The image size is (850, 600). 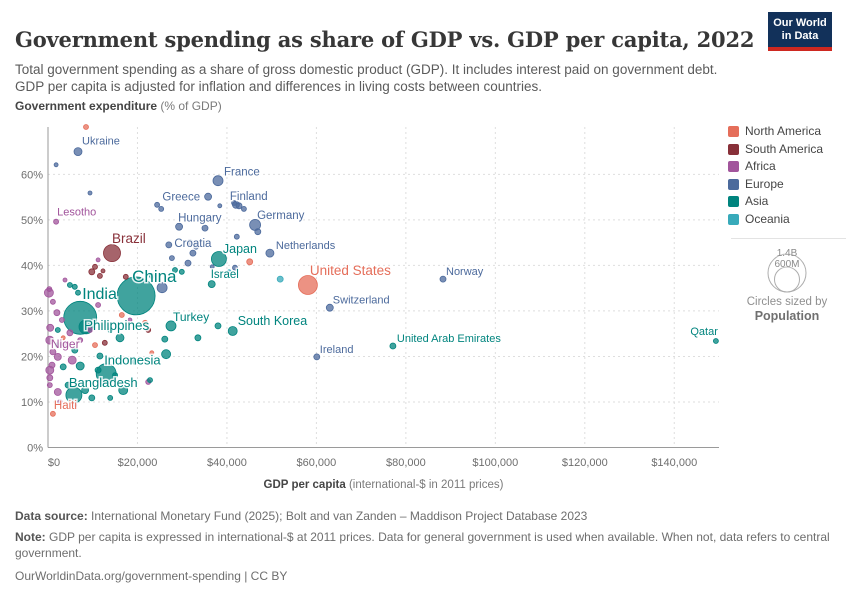 What do you see at coordinates (56, 221) in the screenshot?
I see `data-point-lesotho` at bounding box center [56, 221].